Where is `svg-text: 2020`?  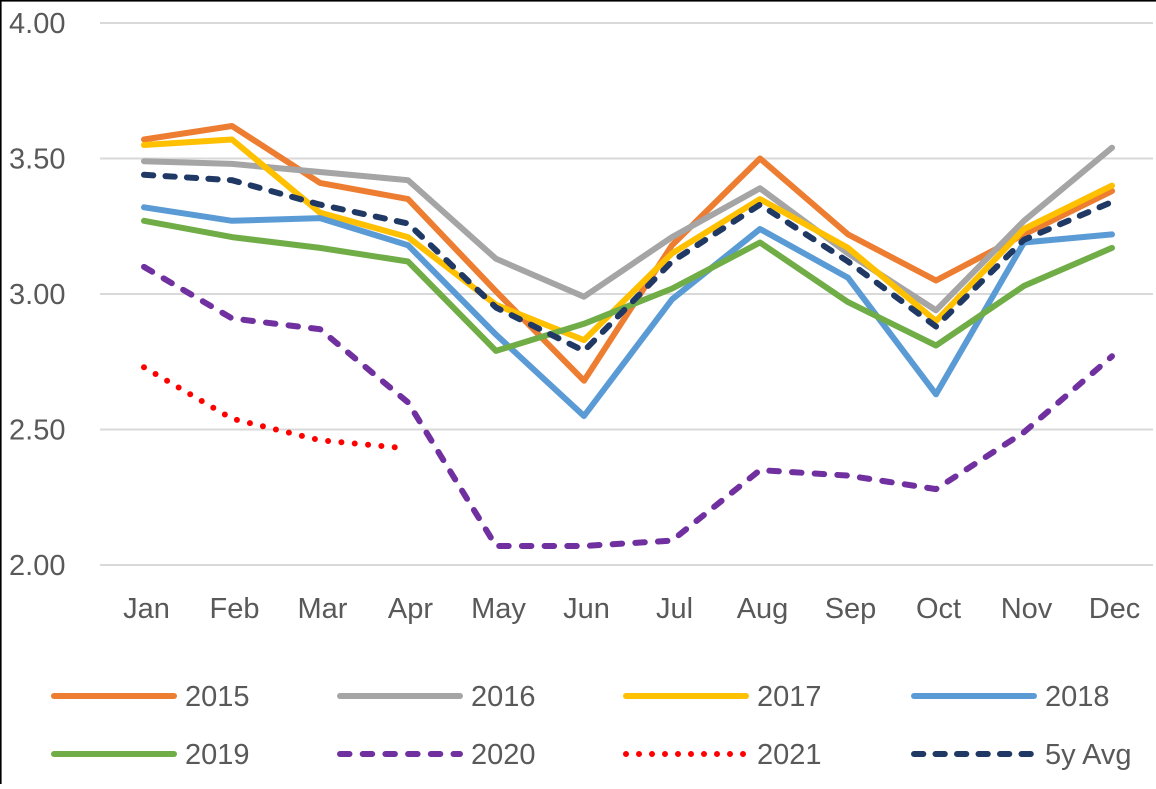 svg-text: 2020 is located at coordinates (503, 755).